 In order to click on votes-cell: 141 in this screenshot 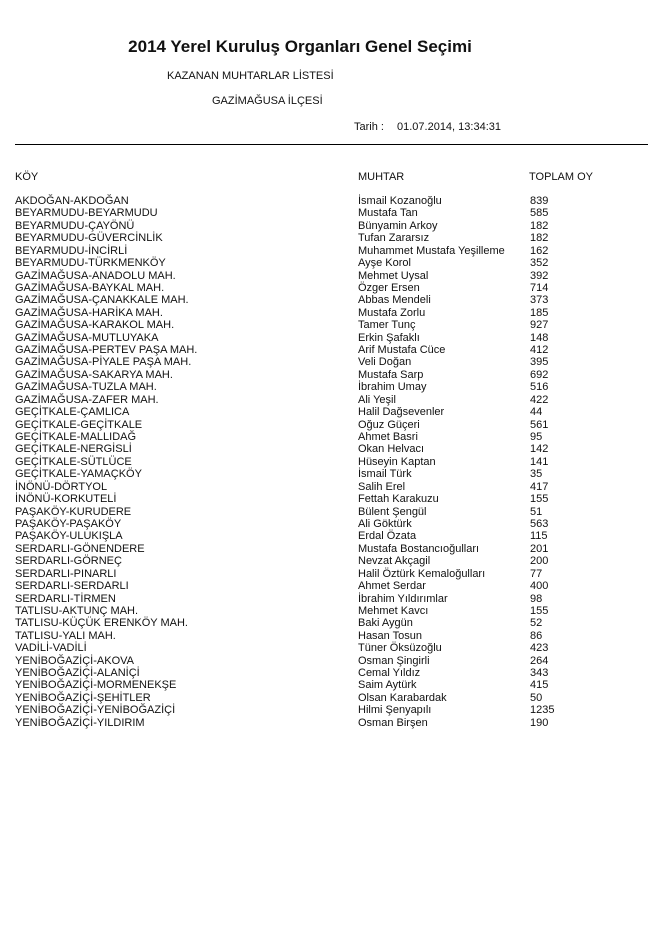, I will do `click(539, 461)`.